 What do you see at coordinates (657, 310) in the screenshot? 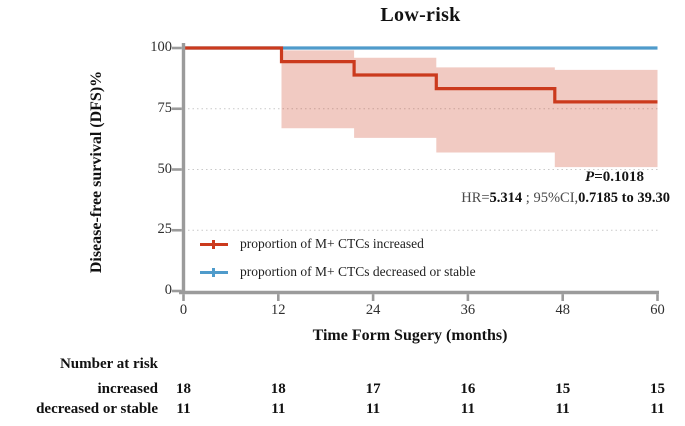
I see `x-tick-label-60: 60` at bounding box center [657, 310].